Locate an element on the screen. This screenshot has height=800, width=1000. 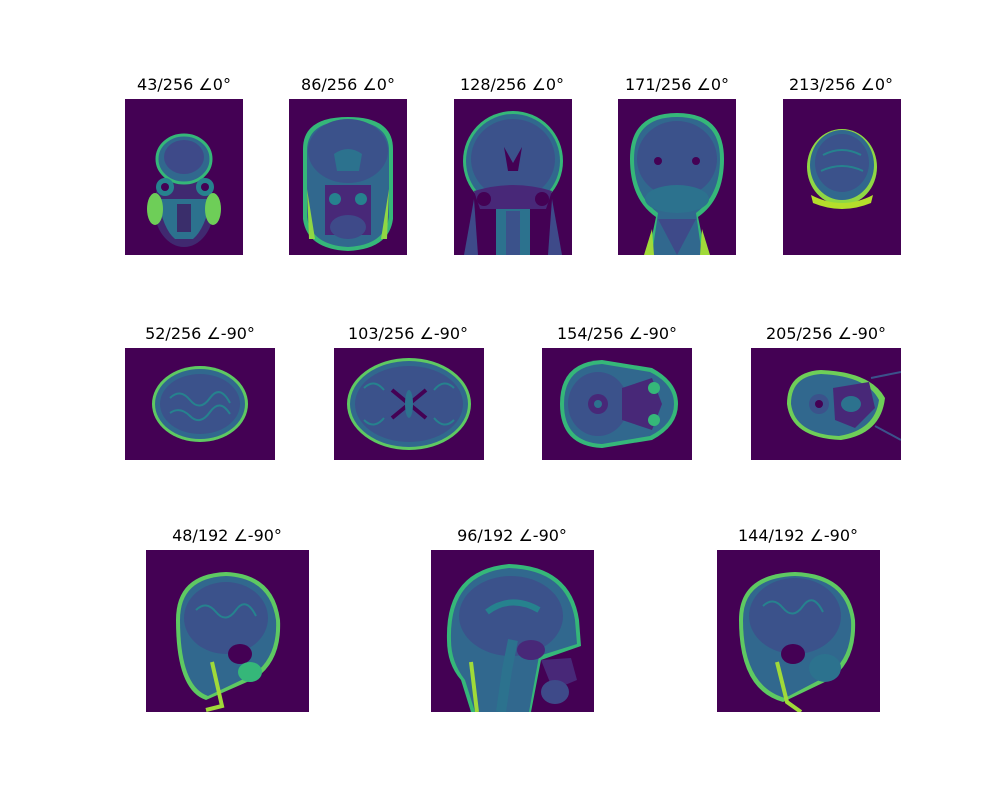
panel-title: 154/256 ∠-90° is located at coordinates (617, 333).